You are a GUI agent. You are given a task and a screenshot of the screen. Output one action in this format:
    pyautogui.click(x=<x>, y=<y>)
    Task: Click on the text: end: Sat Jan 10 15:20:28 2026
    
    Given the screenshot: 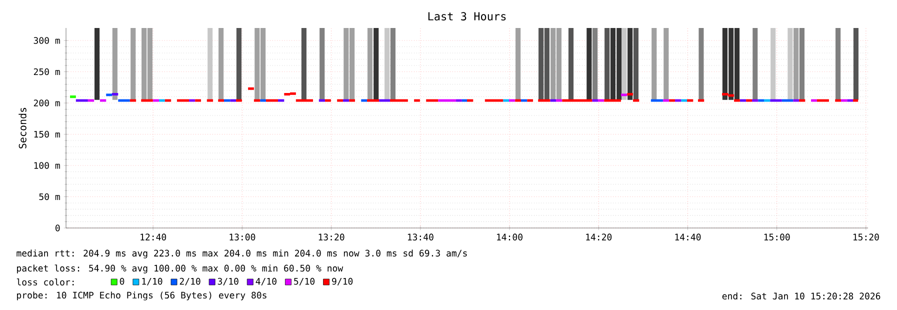 What is the action you would take?
    pyautogui.click(x=801, y=296)
    